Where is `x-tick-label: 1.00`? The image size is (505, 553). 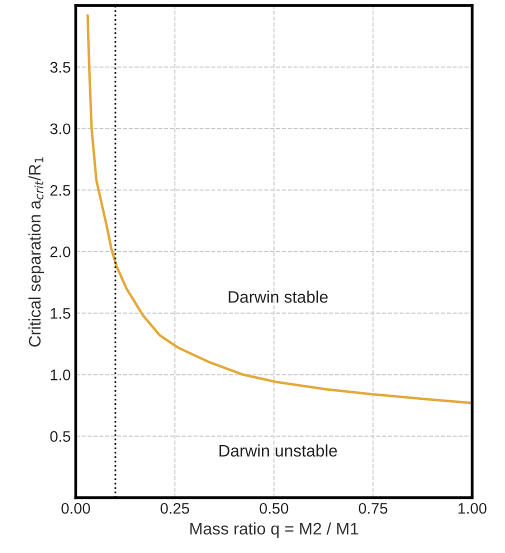 x-tick-label: 1.00 is located at coordinates (472, 508).